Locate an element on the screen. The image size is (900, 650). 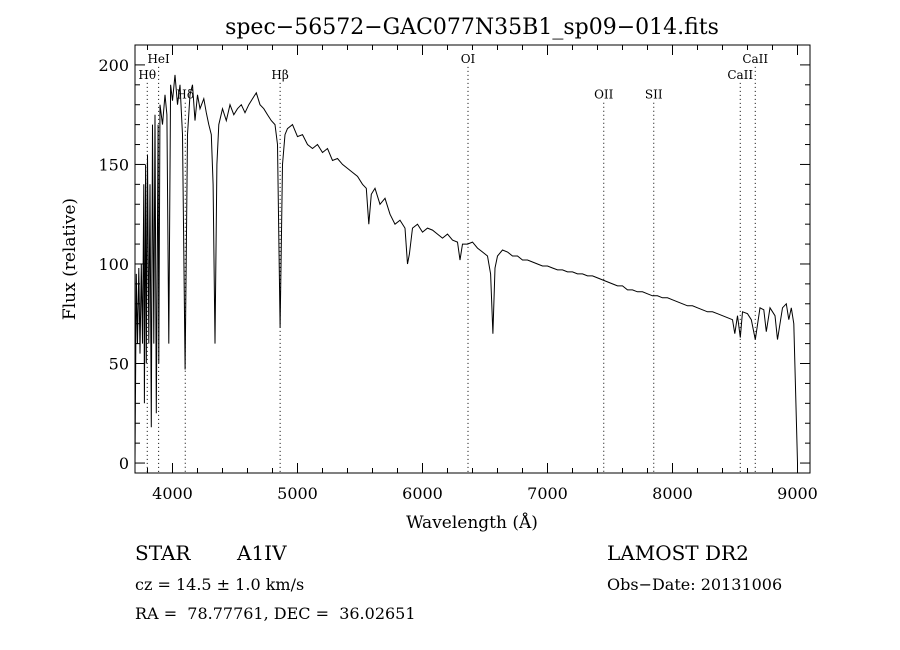
x-tick-label: 4000 is located at coordinates (172, 493).